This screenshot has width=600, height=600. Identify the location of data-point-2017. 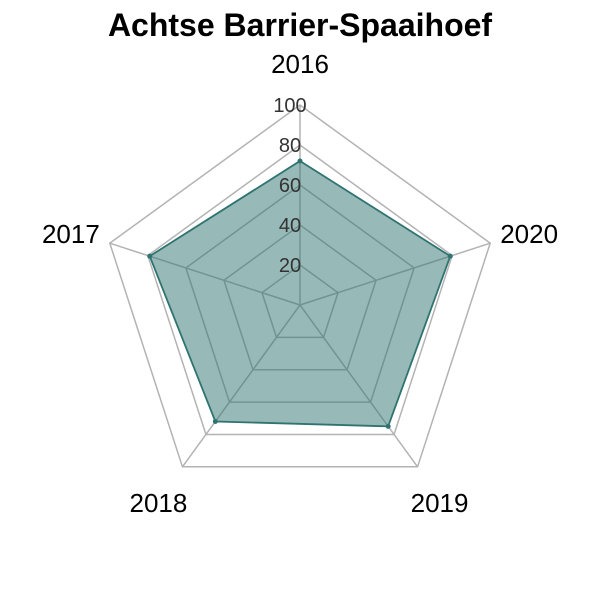
(150, 256).